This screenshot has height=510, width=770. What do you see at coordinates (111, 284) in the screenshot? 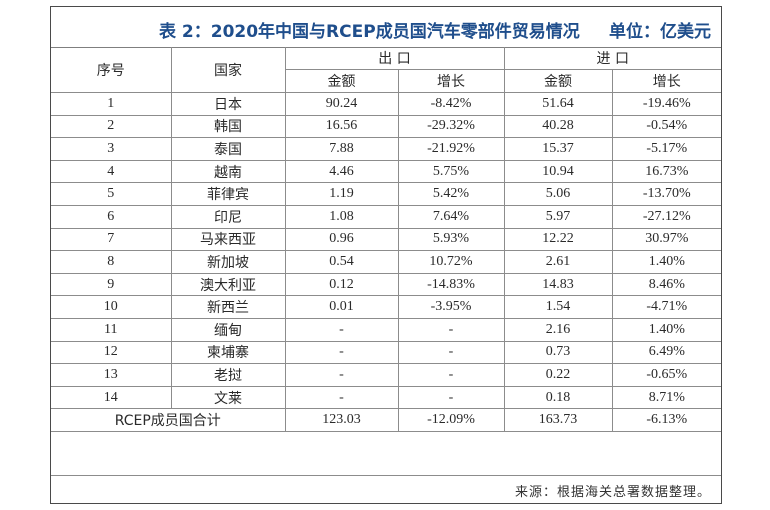
I see `cell-index: 9` at bounding box center [111, 284].